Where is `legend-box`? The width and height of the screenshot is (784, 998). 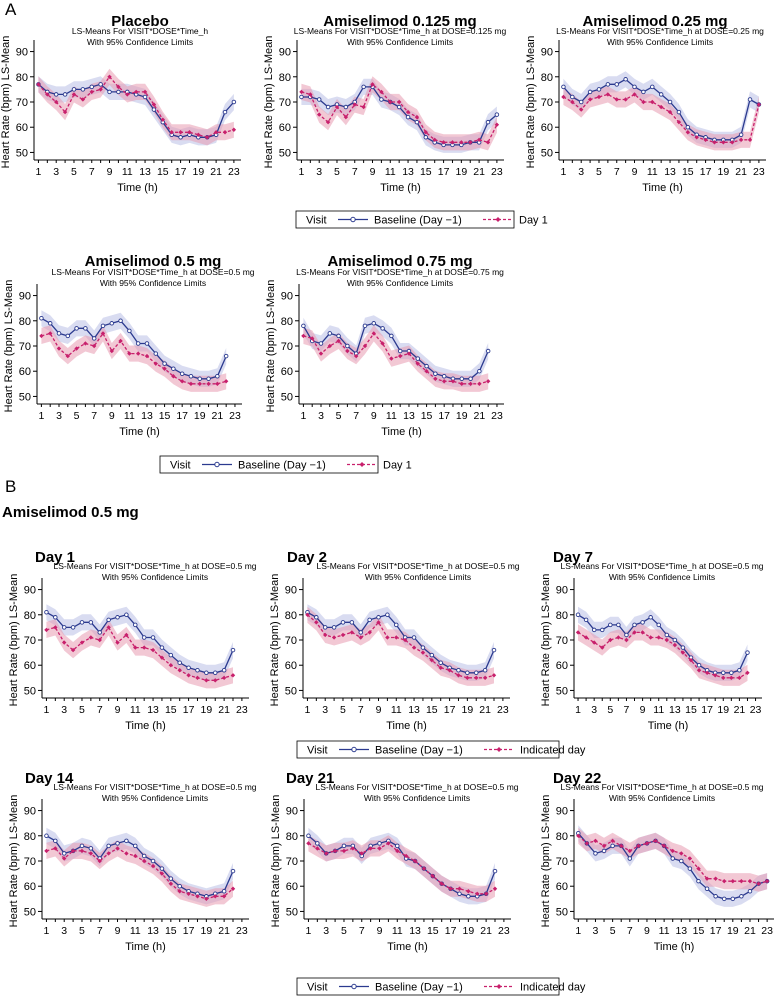 legend-box is located at coordinates (405, 219).